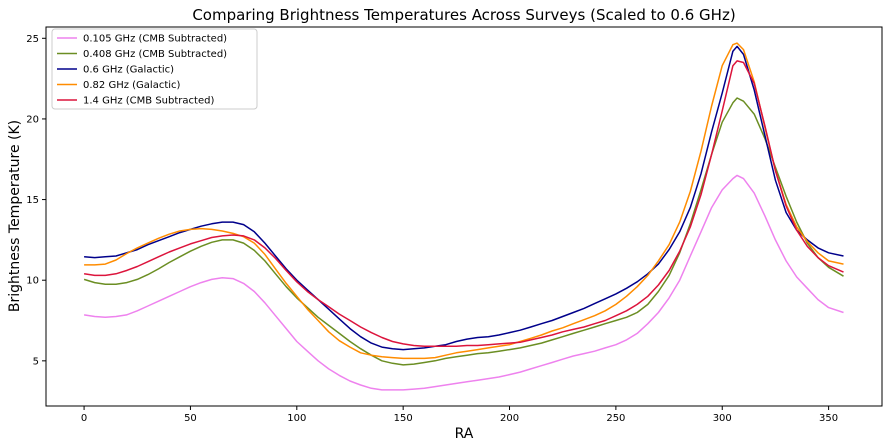 Image resolution: width=889 pixels, height=447 pixels. I want to click on legend-label-1: 0.105 GHz (CMB Subtracted), so click(155, 39).